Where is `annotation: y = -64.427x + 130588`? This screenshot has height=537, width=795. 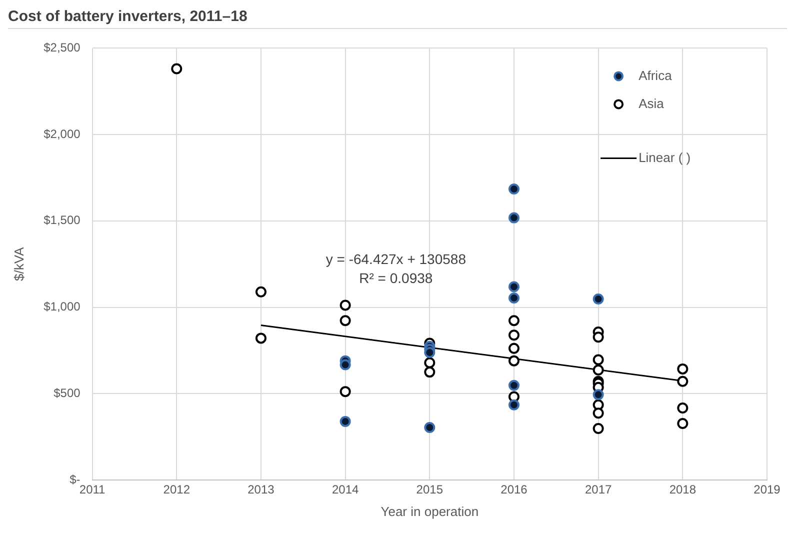 annotation: y = -64.427x + 130588 is located at coordinates (396, 259).